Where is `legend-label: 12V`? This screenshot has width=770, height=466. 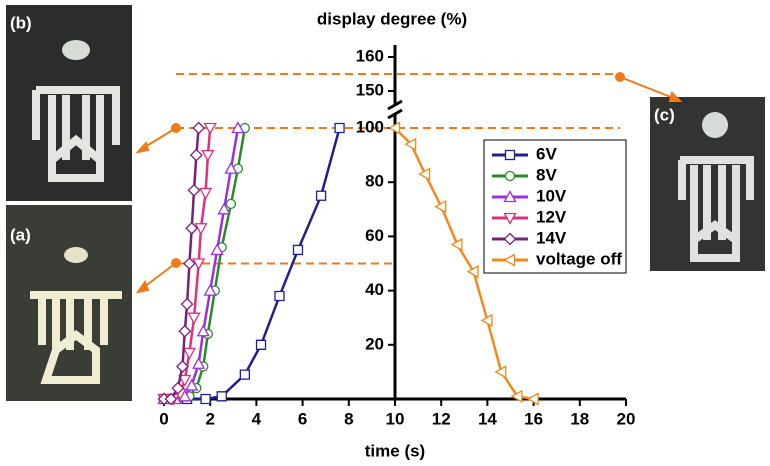 legend-label: 12V is located at coordinates (551, 216).